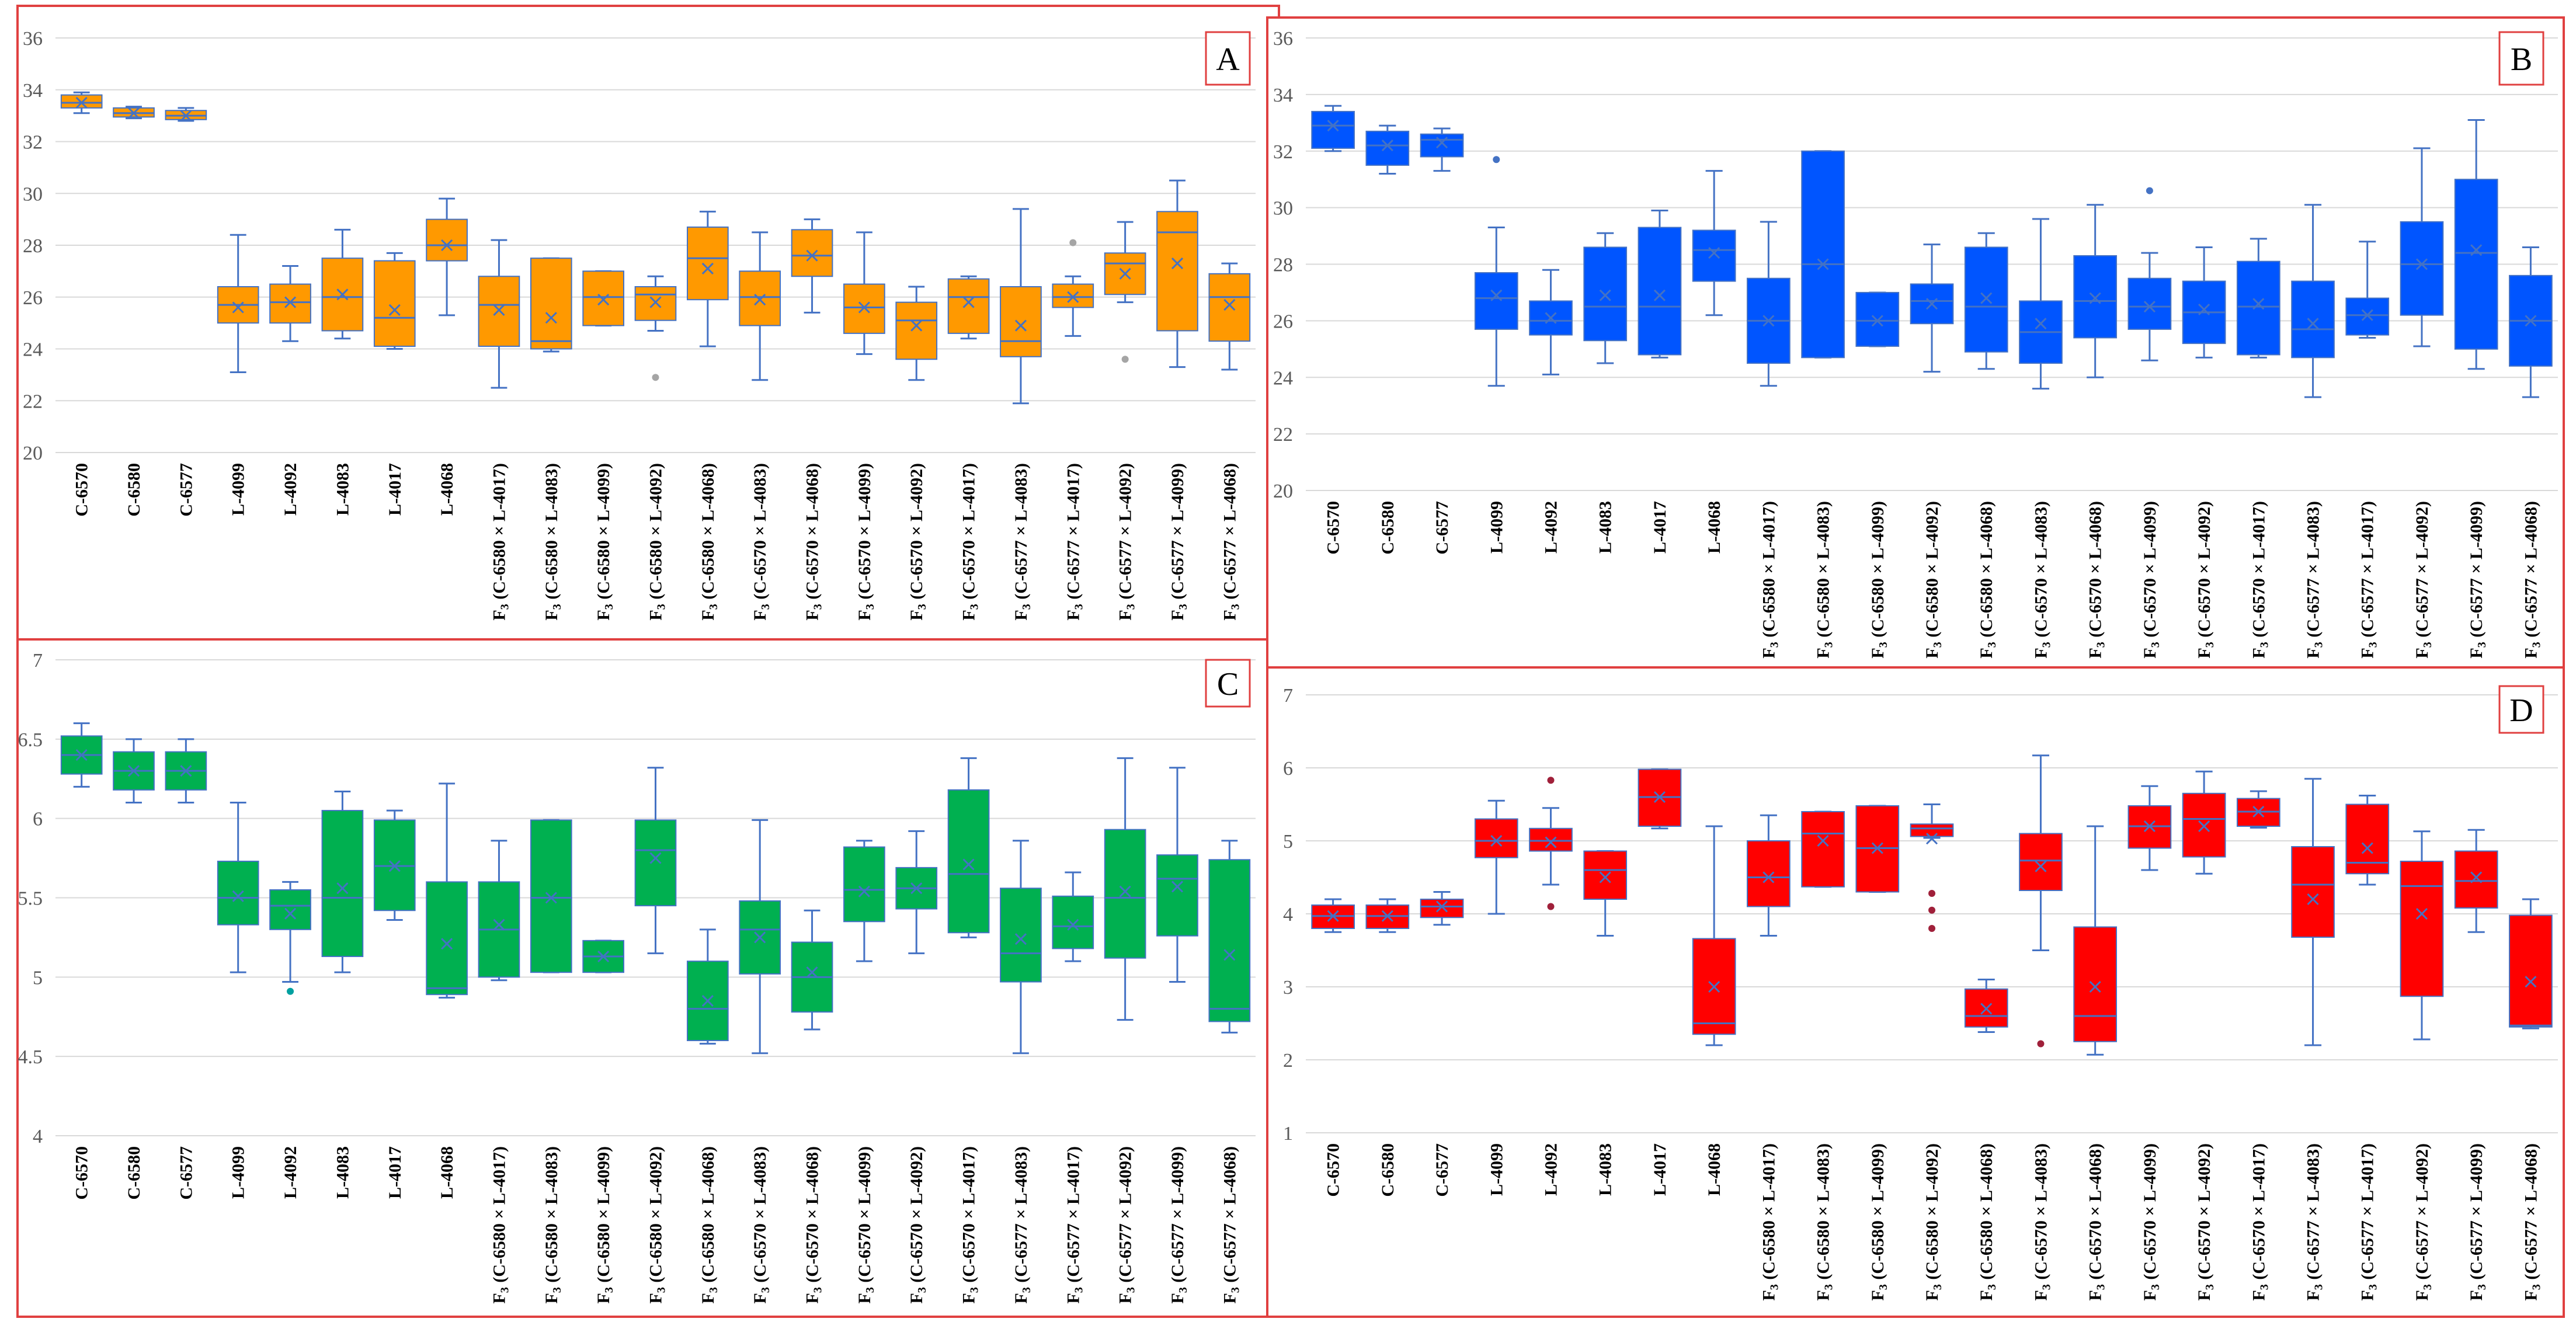 The image size is (2576, 1336). What do you see at coordinates (1127, 1225) in the screenshot?
I see `x-tick-label: F3 (C-6577 × L-4092)` at bounding box center [1127, 1225].